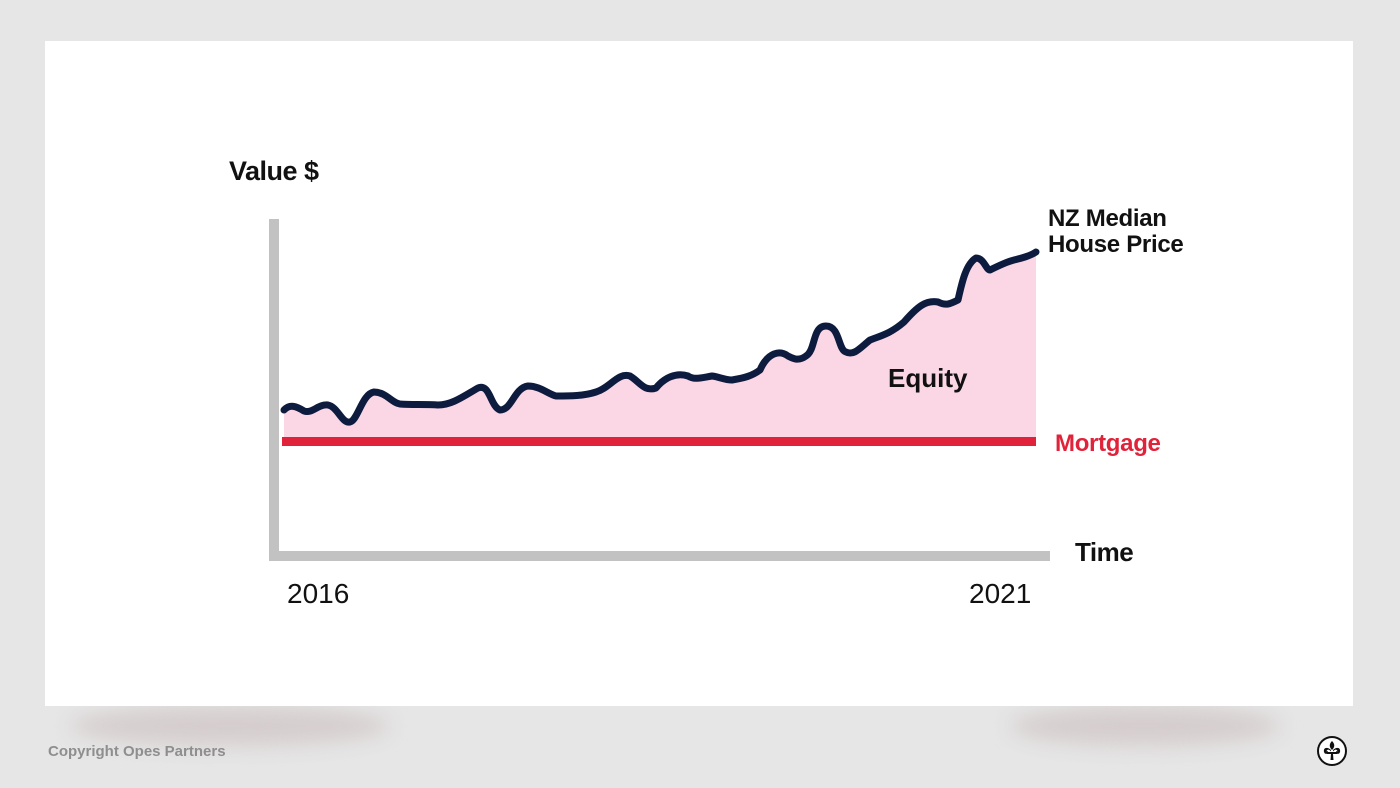  I want to click on fleur-de-lis-icon, so click(1332, 751).